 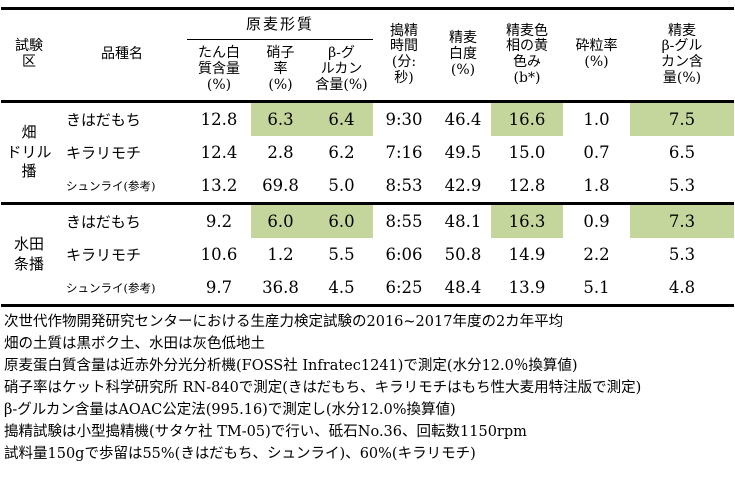 I want to click on data-cell: 6:06, so click(x=404, y=254).